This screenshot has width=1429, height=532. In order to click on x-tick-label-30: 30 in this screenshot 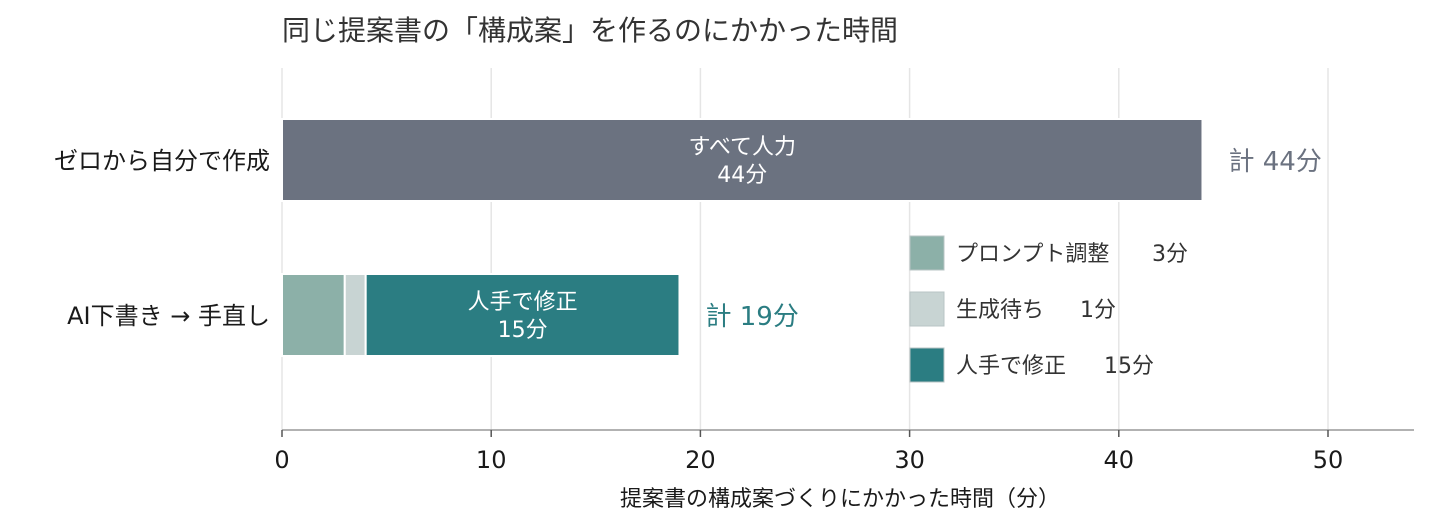, I will do `click(909, 460)`.